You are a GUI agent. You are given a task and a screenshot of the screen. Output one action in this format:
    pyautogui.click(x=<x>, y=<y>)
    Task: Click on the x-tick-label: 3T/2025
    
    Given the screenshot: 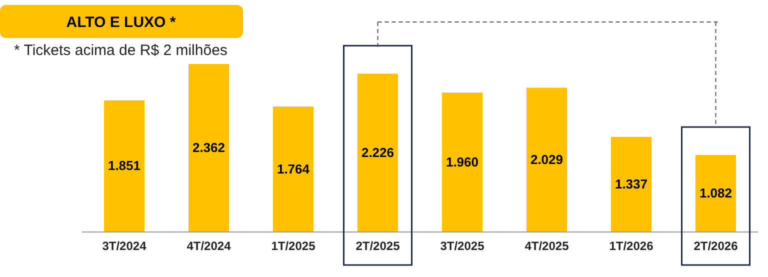 What is the action you would take?
    pyautogui.click(x=462, y=246)
    